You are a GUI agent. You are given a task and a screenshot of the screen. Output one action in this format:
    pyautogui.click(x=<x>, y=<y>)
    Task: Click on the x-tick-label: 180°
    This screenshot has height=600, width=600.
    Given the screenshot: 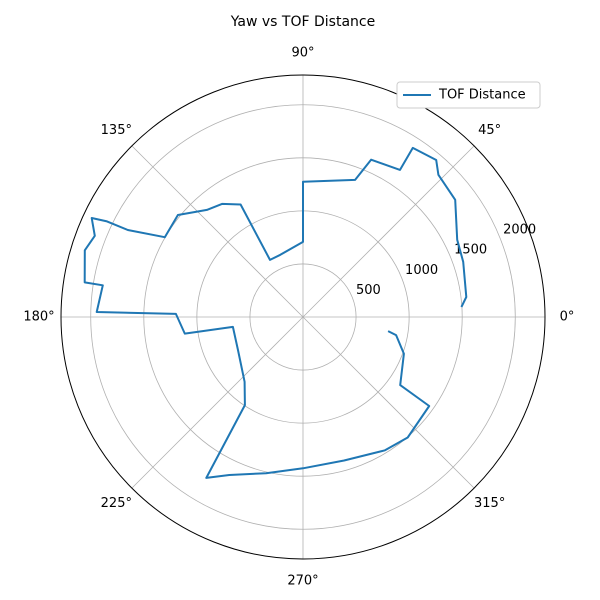 What is the action you would take?
    pyautogui.click(x=38, y=317)
    